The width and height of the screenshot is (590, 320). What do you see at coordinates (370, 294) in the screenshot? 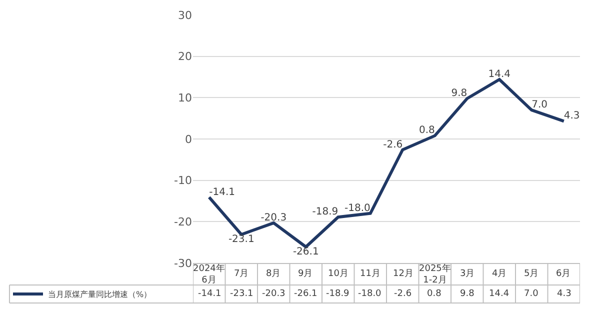
I see `data-label: -18.0` at bounding box center [370, 294].